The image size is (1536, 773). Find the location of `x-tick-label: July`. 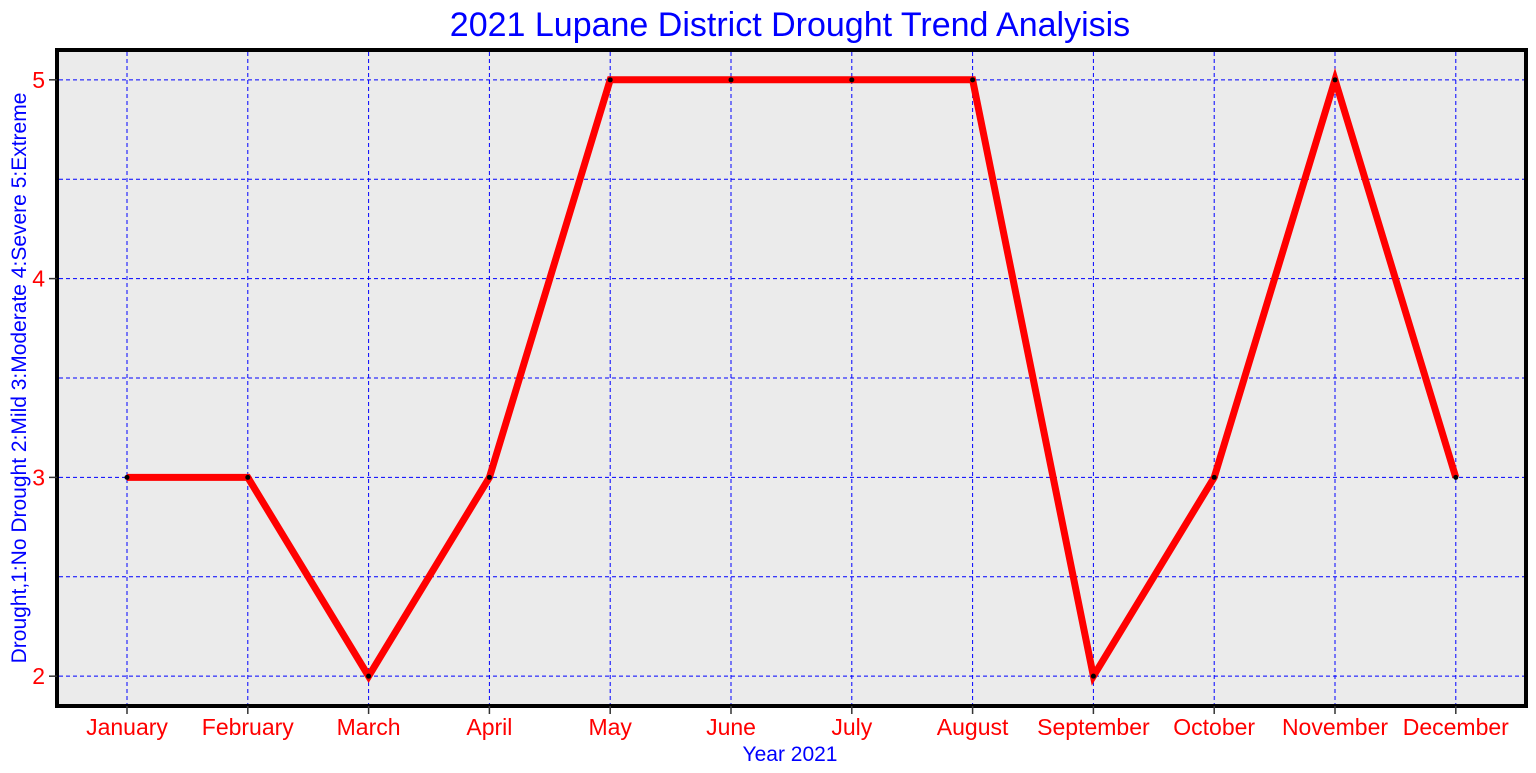

x-tick-label: July is located at coordinates (851, 727).